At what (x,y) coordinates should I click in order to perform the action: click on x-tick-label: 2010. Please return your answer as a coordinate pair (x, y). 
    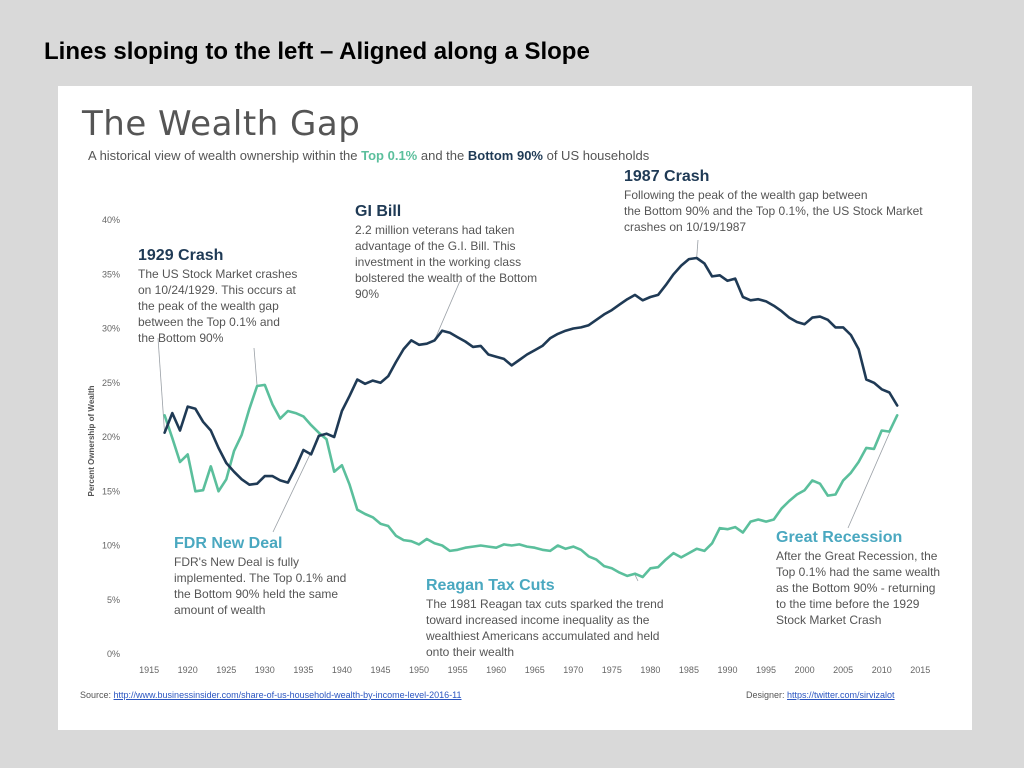
    Looking at the image, I should click on (882, 670).